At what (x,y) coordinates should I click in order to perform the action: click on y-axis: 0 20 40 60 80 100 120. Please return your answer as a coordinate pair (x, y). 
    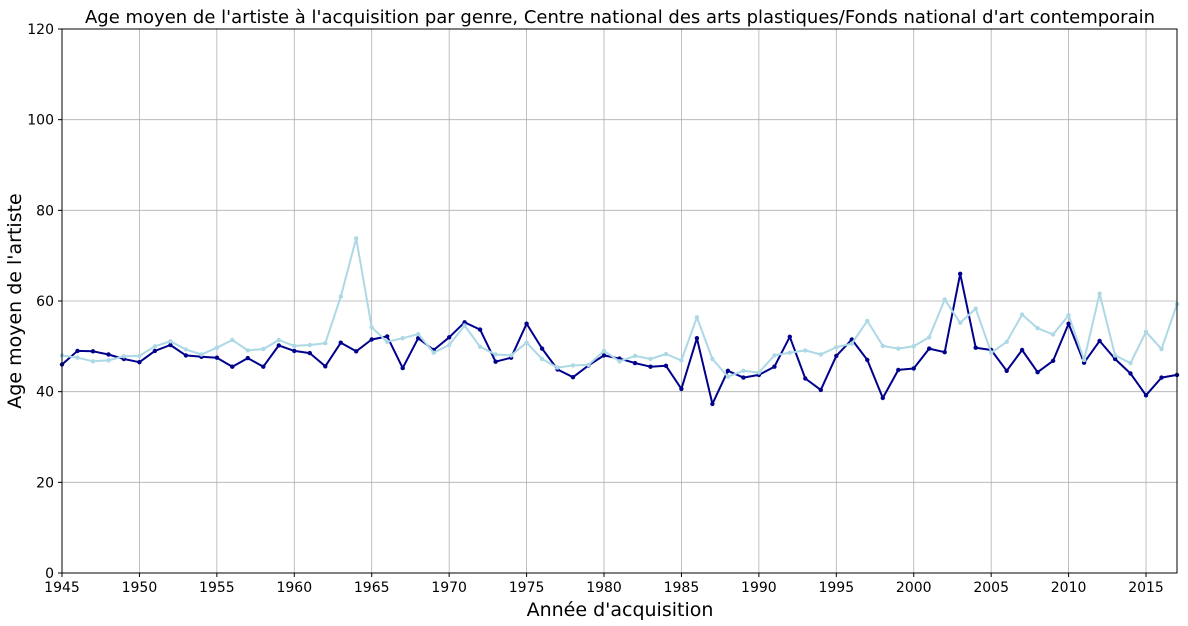
    Looking at the image, I should click on (44, 302).